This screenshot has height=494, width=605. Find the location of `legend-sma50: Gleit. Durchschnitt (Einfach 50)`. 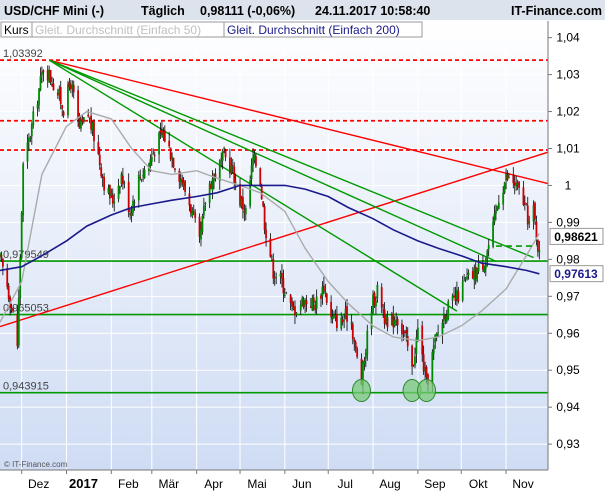

legend-sma50: Gleit. Durchschnitt (Einfach 50) is located at coordinates (118, 30).